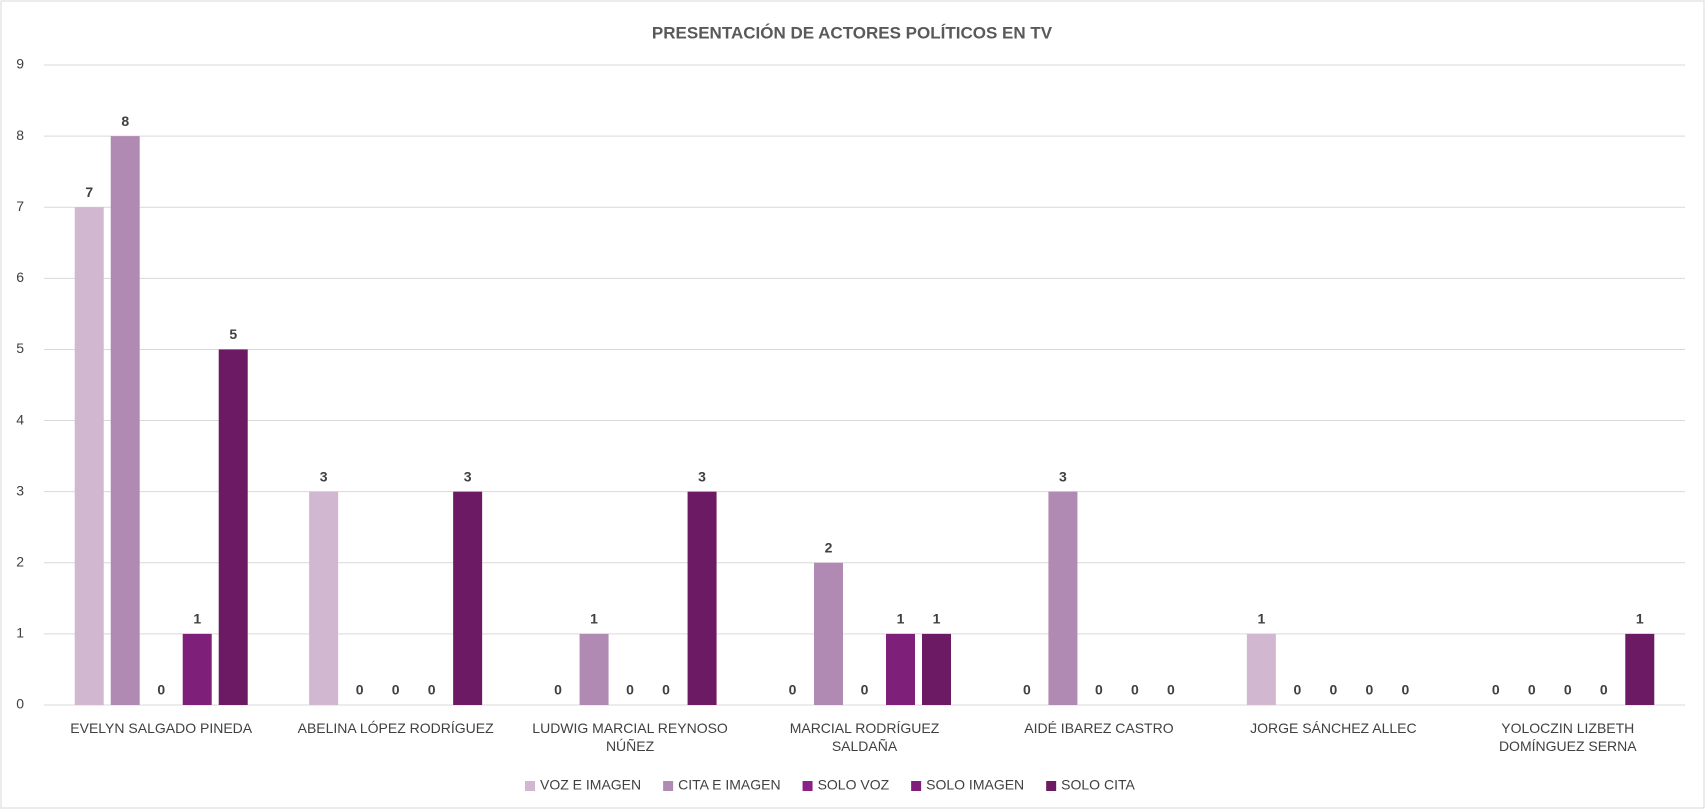  I want to click on data-label: 2, so click(829, 547).